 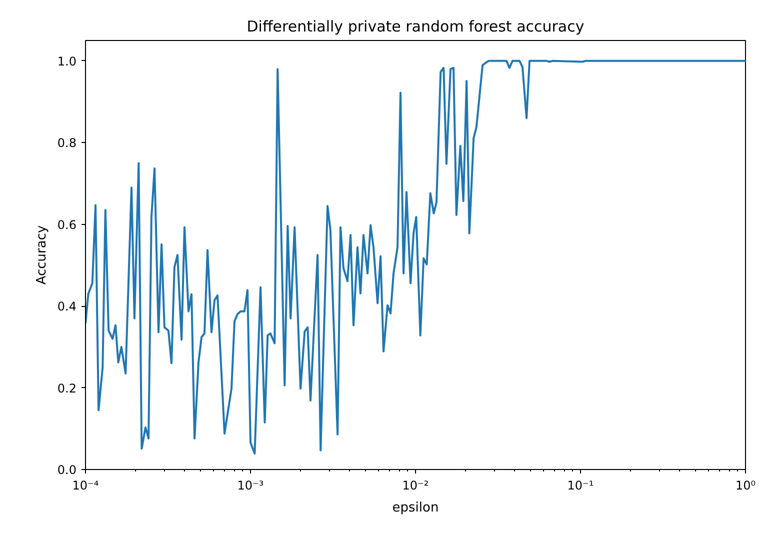 I want to click on x-tick-label: 10⁻³, so click(x=250, y=485).